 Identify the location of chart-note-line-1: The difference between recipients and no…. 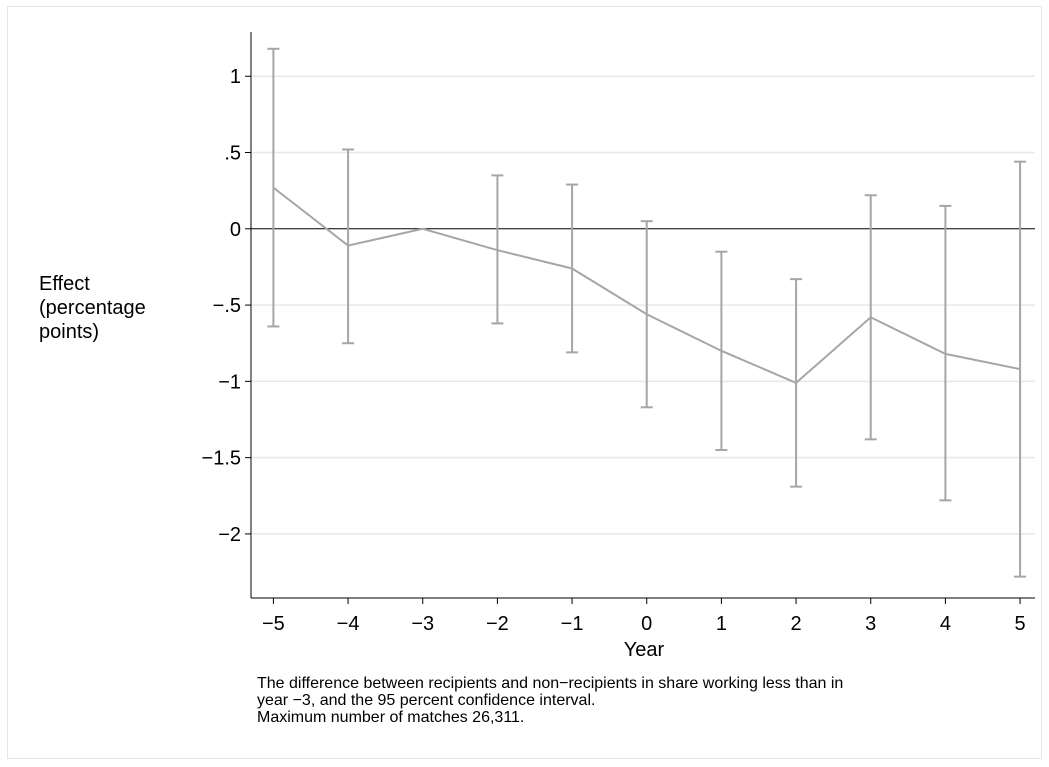
(550, 683).